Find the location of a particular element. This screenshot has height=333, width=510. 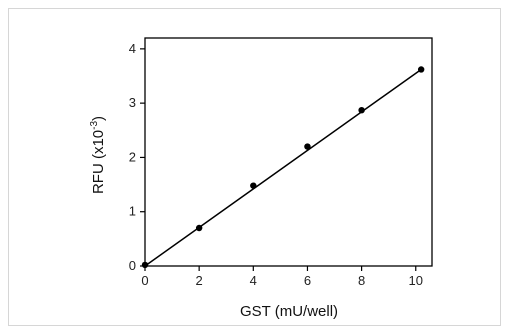

x-tick-label: 4 is located at coordinates (253, 280).